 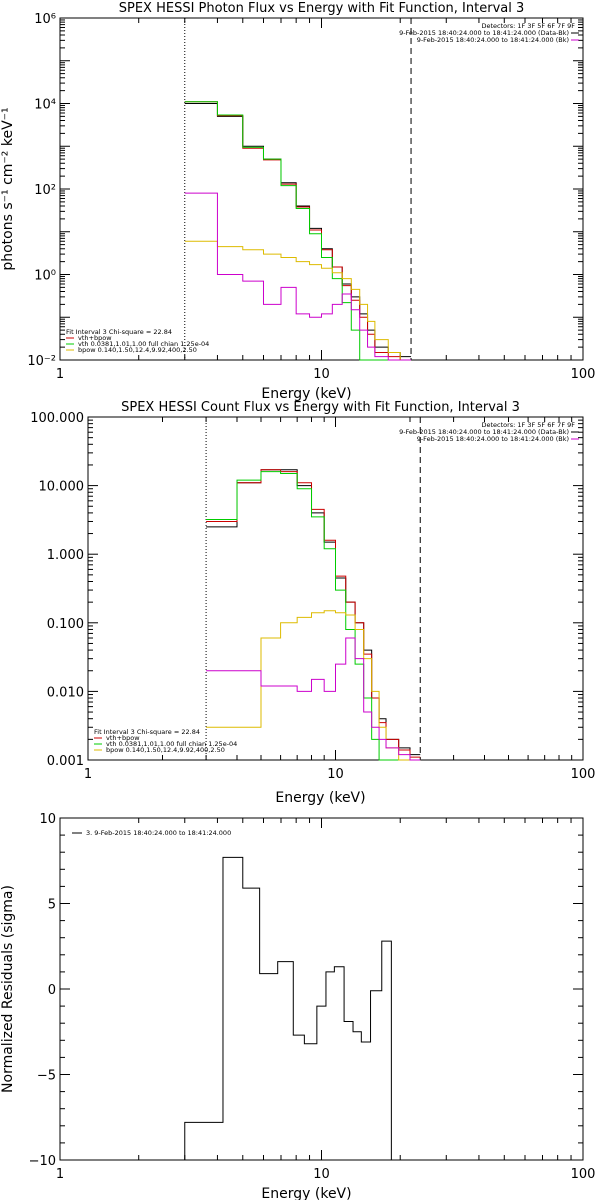 I want to click on y-tick-label: 10², so click(x=45, y=190).